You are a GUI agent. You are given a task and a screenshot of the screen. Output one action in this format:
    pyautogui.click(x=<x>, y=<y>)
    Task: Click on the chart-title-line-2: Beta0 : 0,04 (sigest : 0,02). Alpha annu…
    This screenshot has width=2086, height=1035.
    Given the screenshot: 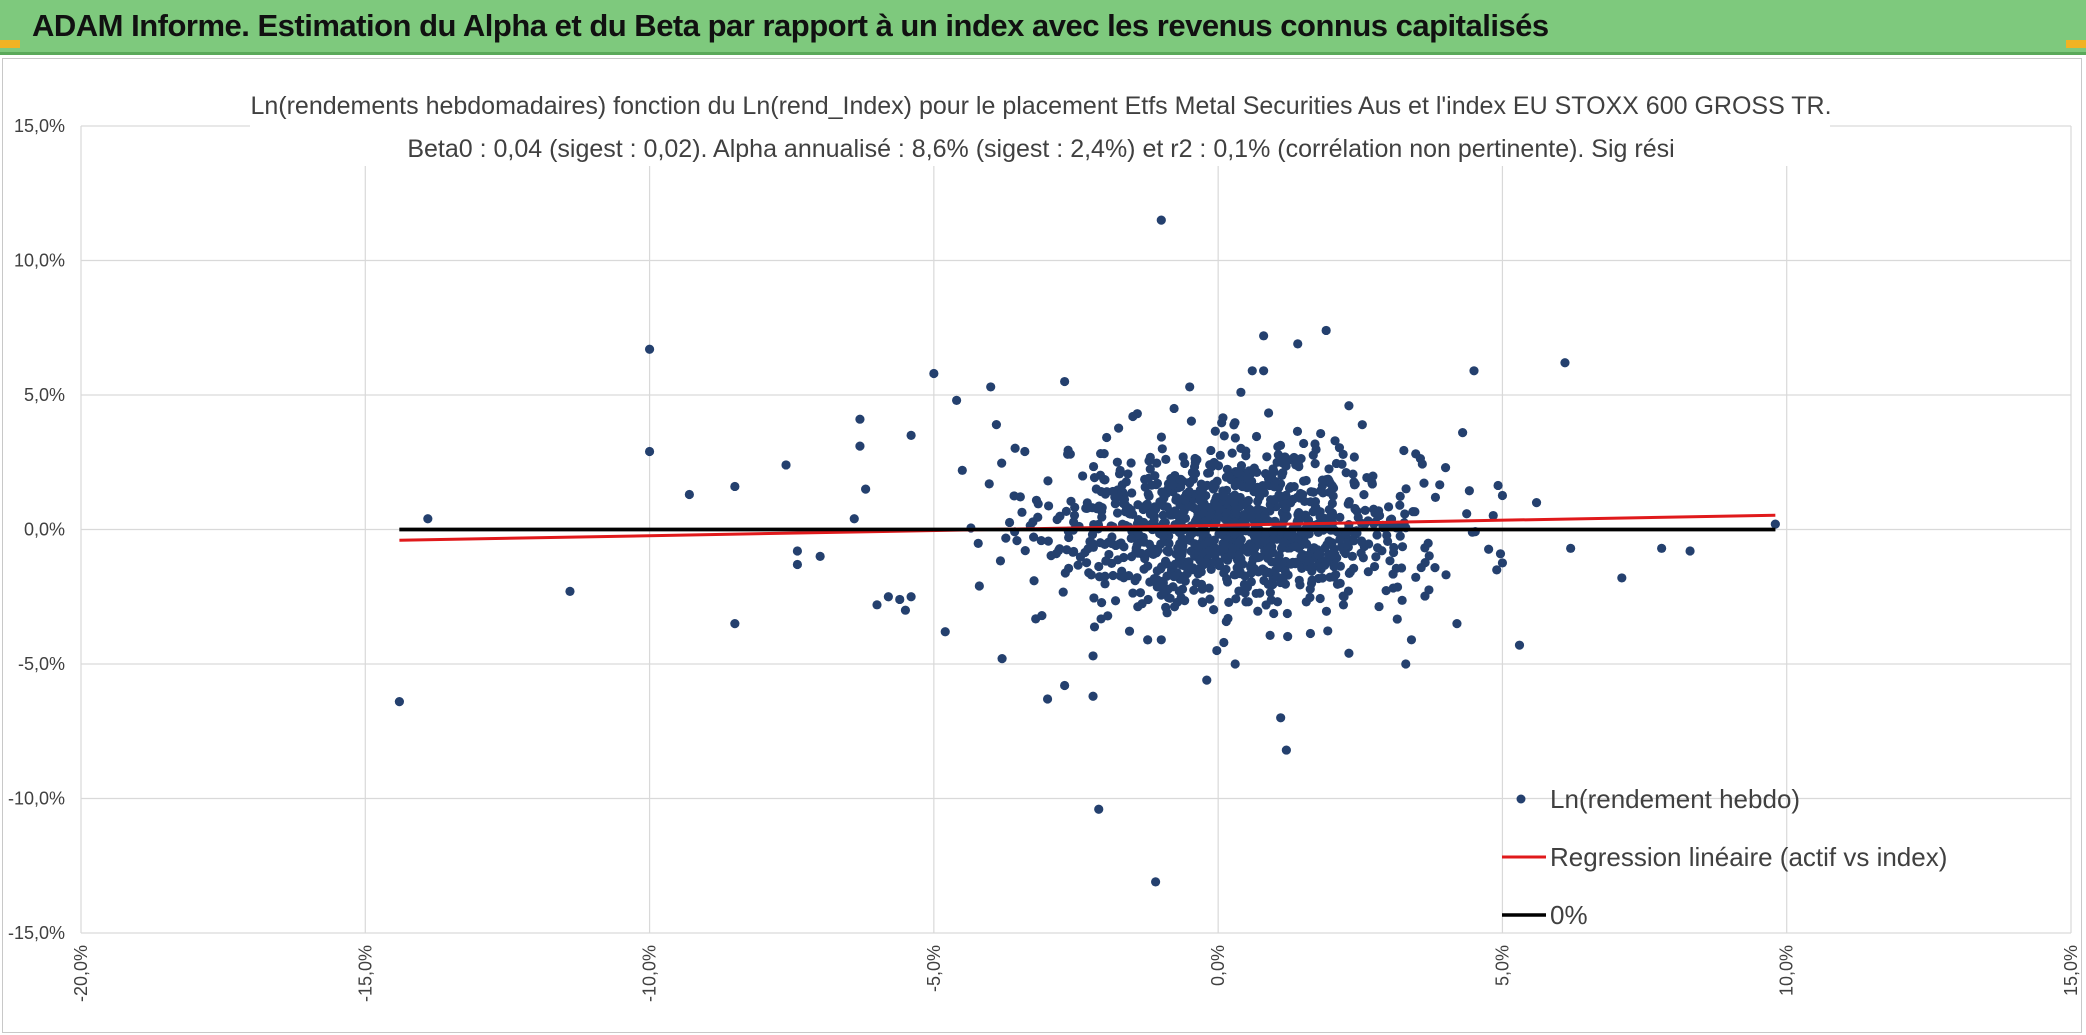 What is the action you would take?
    pyautogui.click(x=1040, y=149)
    